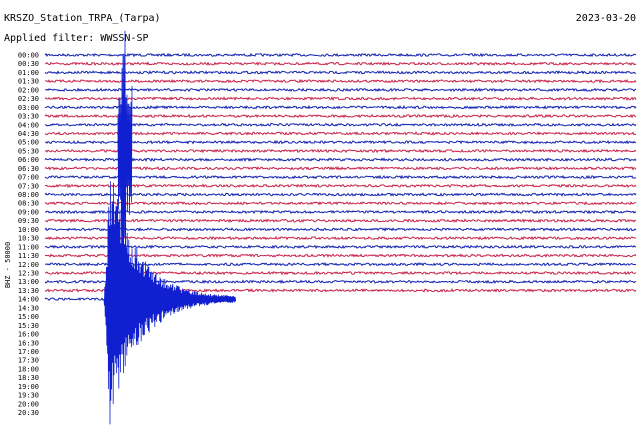 This screenshot has width=640, height=427. Describe the element at coordinates (28, 99) in the screenshot. I see `time-label: 02:30` at that location.